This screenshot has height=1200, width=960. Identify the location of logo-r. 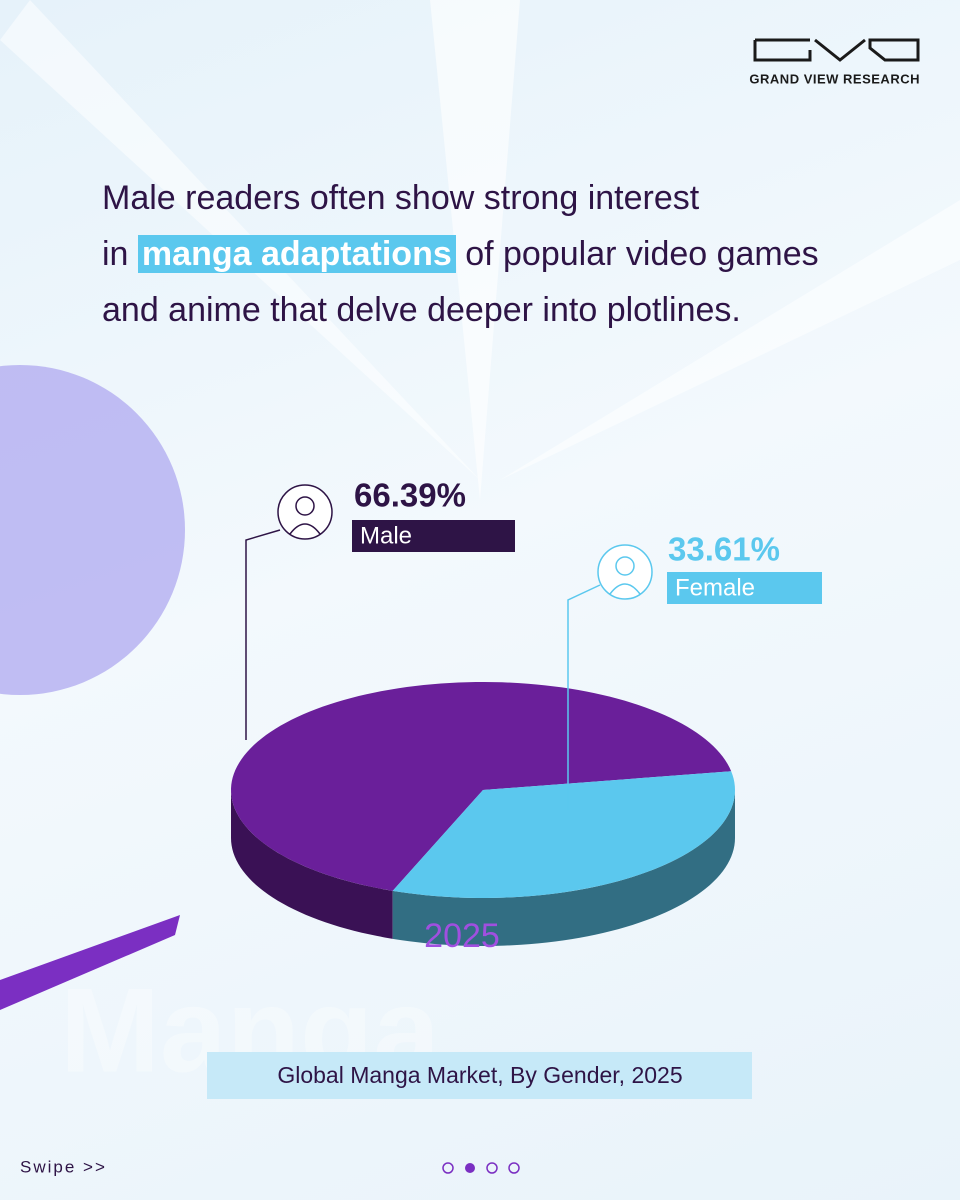
(894, 50).